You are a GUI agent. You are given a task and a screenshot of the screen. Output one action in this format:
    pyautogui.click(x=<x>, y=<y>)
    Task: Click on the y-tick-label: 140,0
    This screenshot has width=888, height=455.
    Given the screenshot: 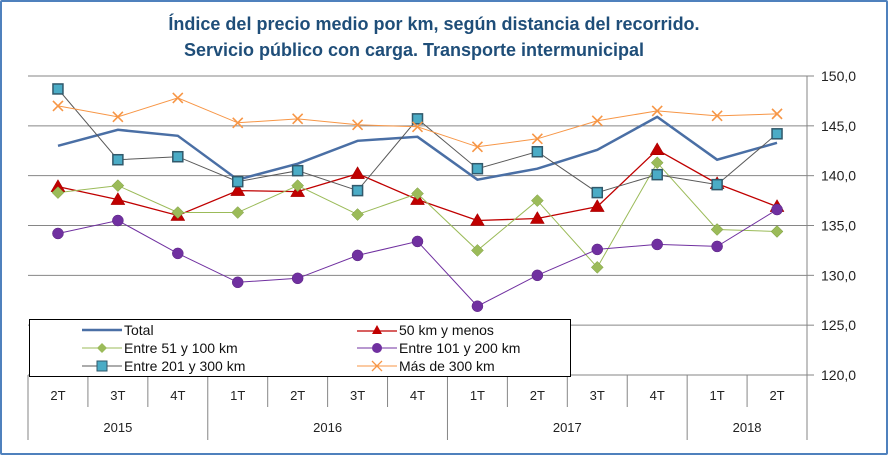 What is the action you would take?
    pyautogui.click(x=838, y=176)
    